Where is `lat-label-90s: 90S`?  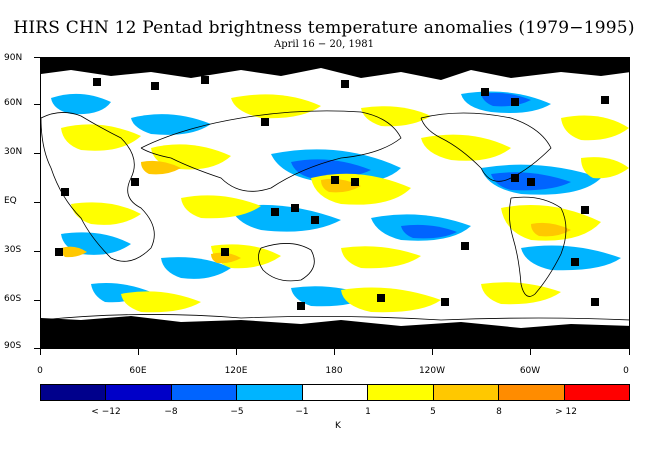
lat-label-90s: 90S is located at coordinates (13, 346).